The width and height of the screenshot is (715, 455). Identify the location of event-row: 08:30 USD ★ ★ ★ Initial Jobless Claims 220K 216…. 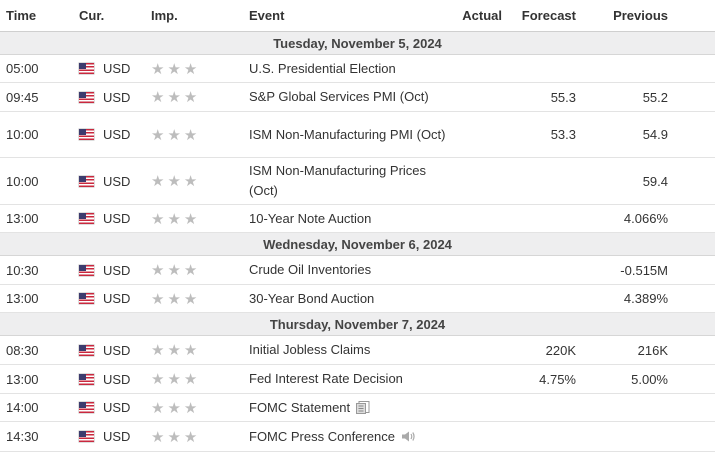
(357, 350).